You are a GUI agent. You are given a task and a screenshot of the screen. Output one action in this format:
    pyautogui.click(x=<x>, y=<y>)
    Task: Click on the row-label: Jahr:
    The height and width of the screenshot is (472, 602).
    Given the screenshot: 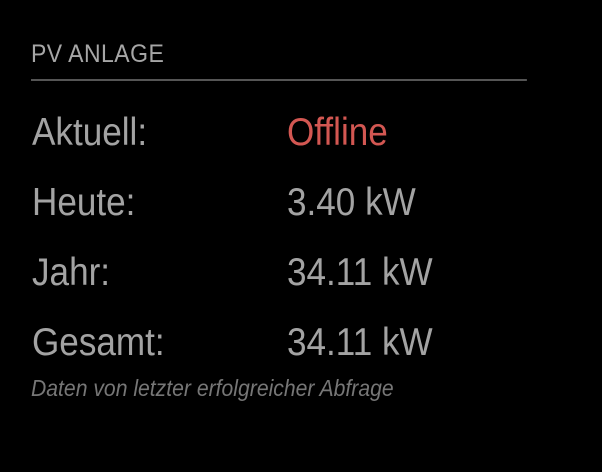 What is the action you would take?
    pyautogui.click(x=71, y=272)
    